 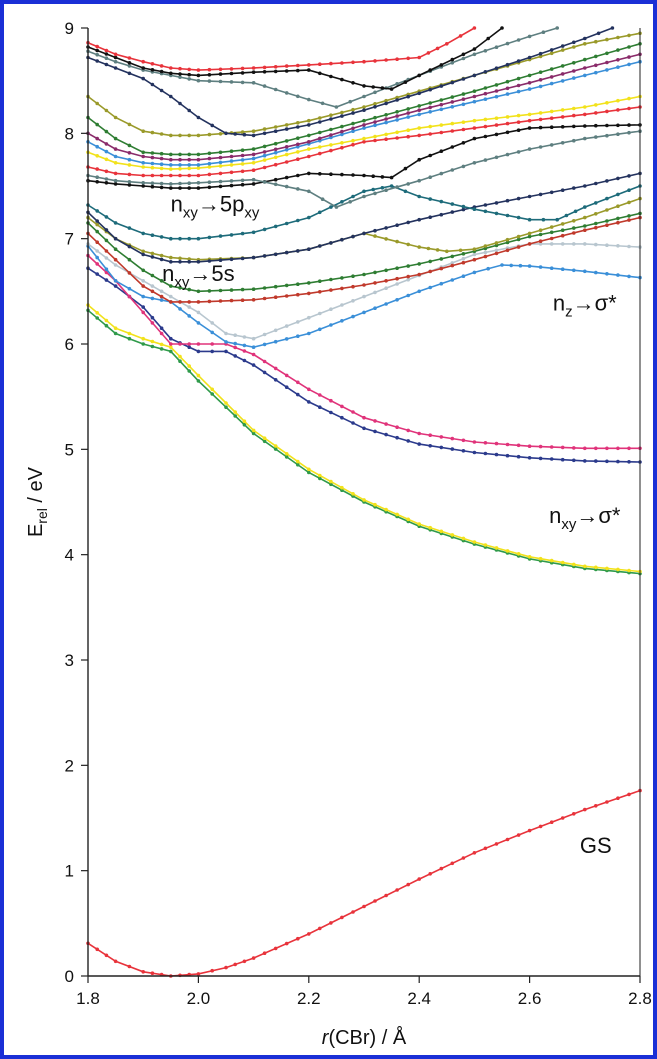 What do you see at coordinates (275, 449) in the screenshot?
I see `series-2-point` at bounding box center [275, 449].